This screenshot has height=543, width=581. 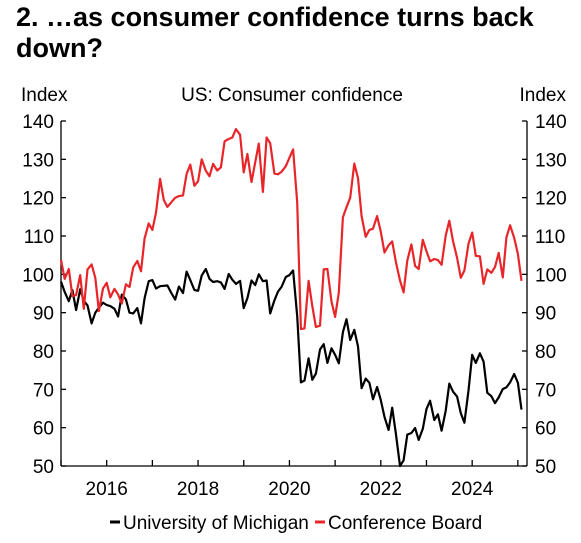 What do you see at coordinates (43, 467) in the screenshot?
I see `y-tick-label-left: 50` at bounding box center [43, 467].